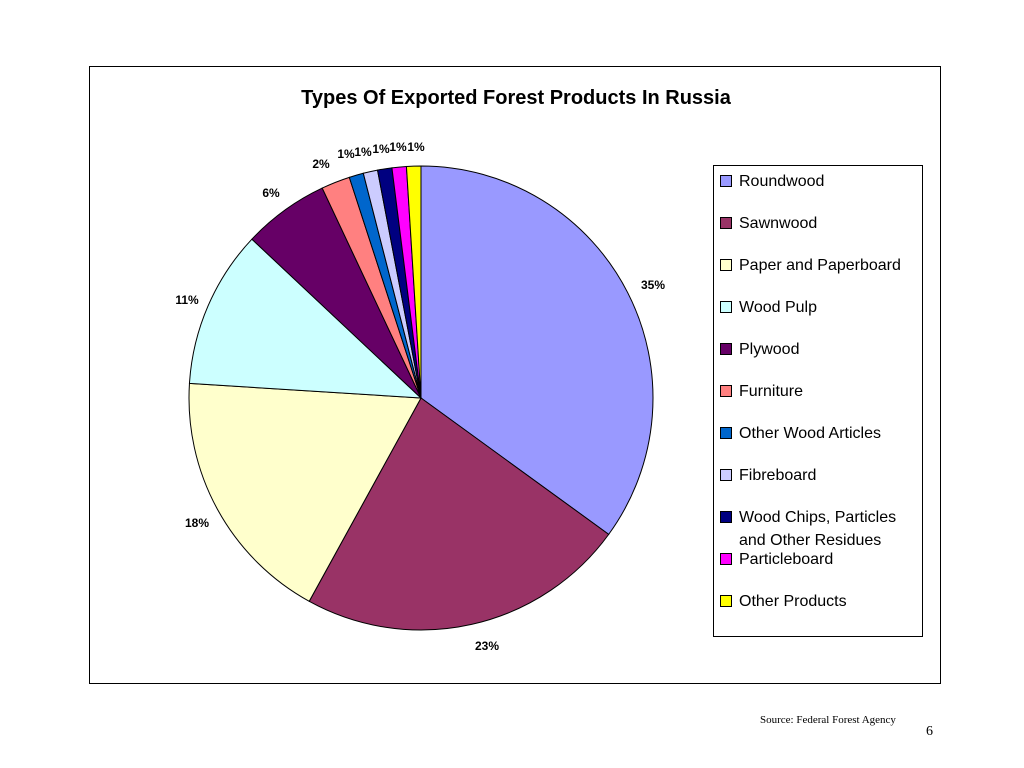  I want to click on legend-label: Paper and Paperboard, so click(820, 265).